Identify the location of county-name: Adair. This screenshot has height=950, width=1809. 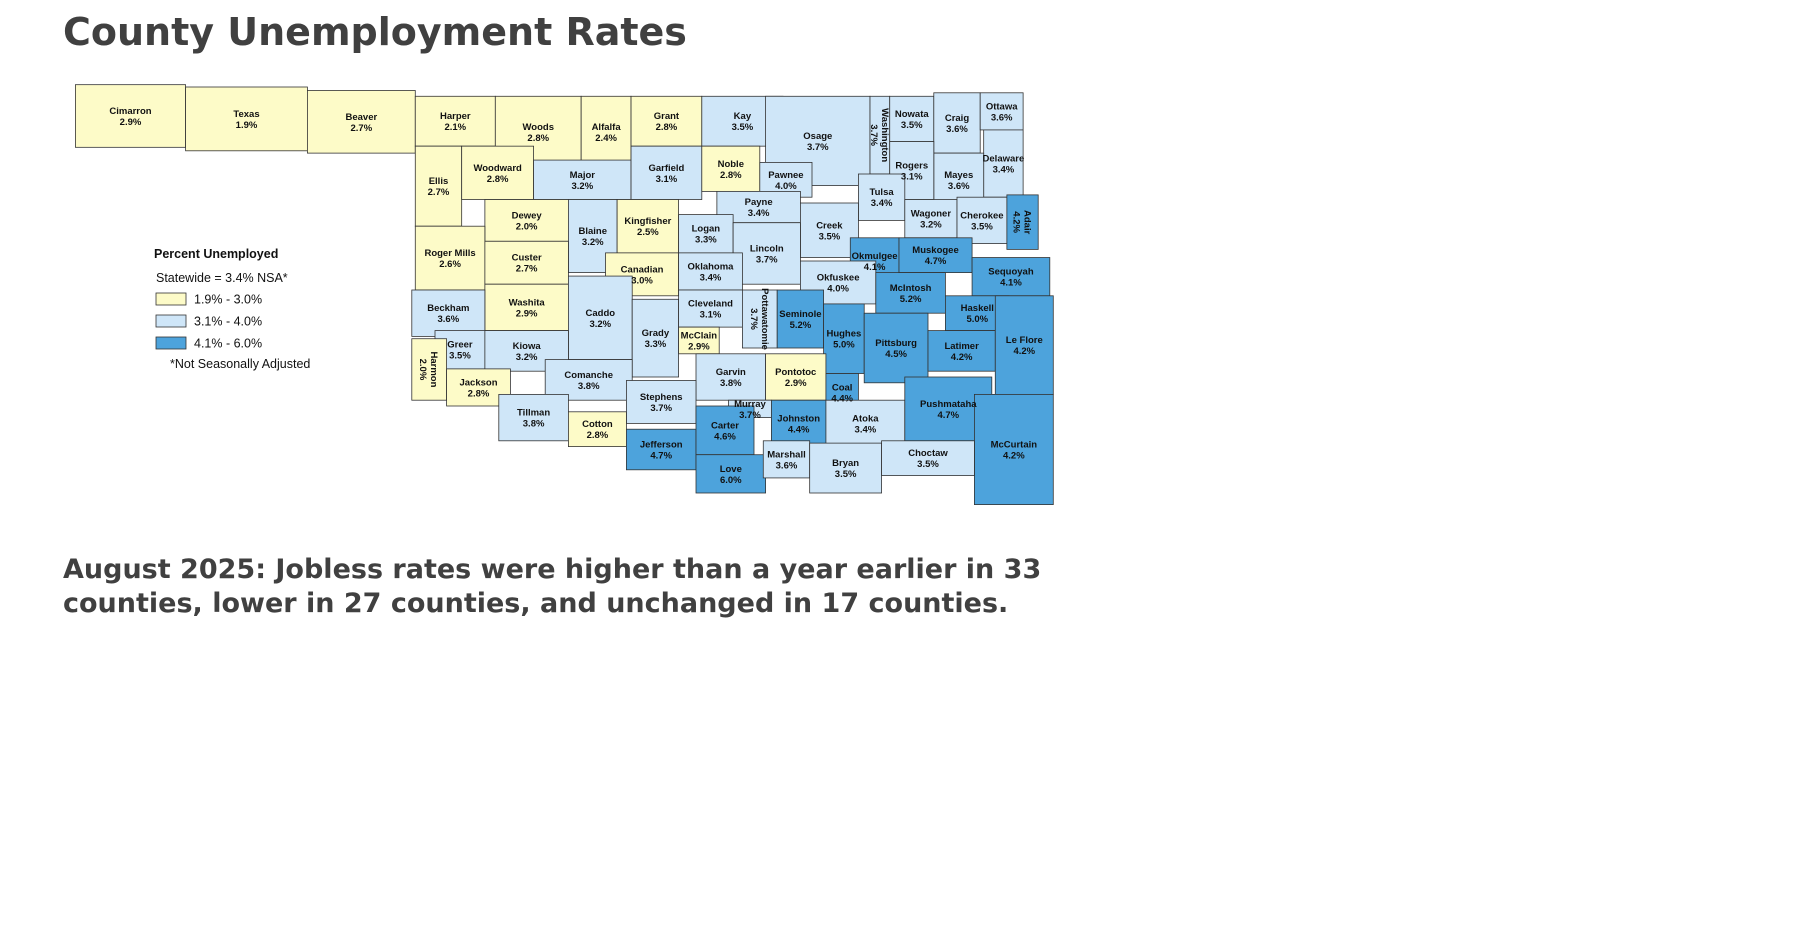
(1027, 222).